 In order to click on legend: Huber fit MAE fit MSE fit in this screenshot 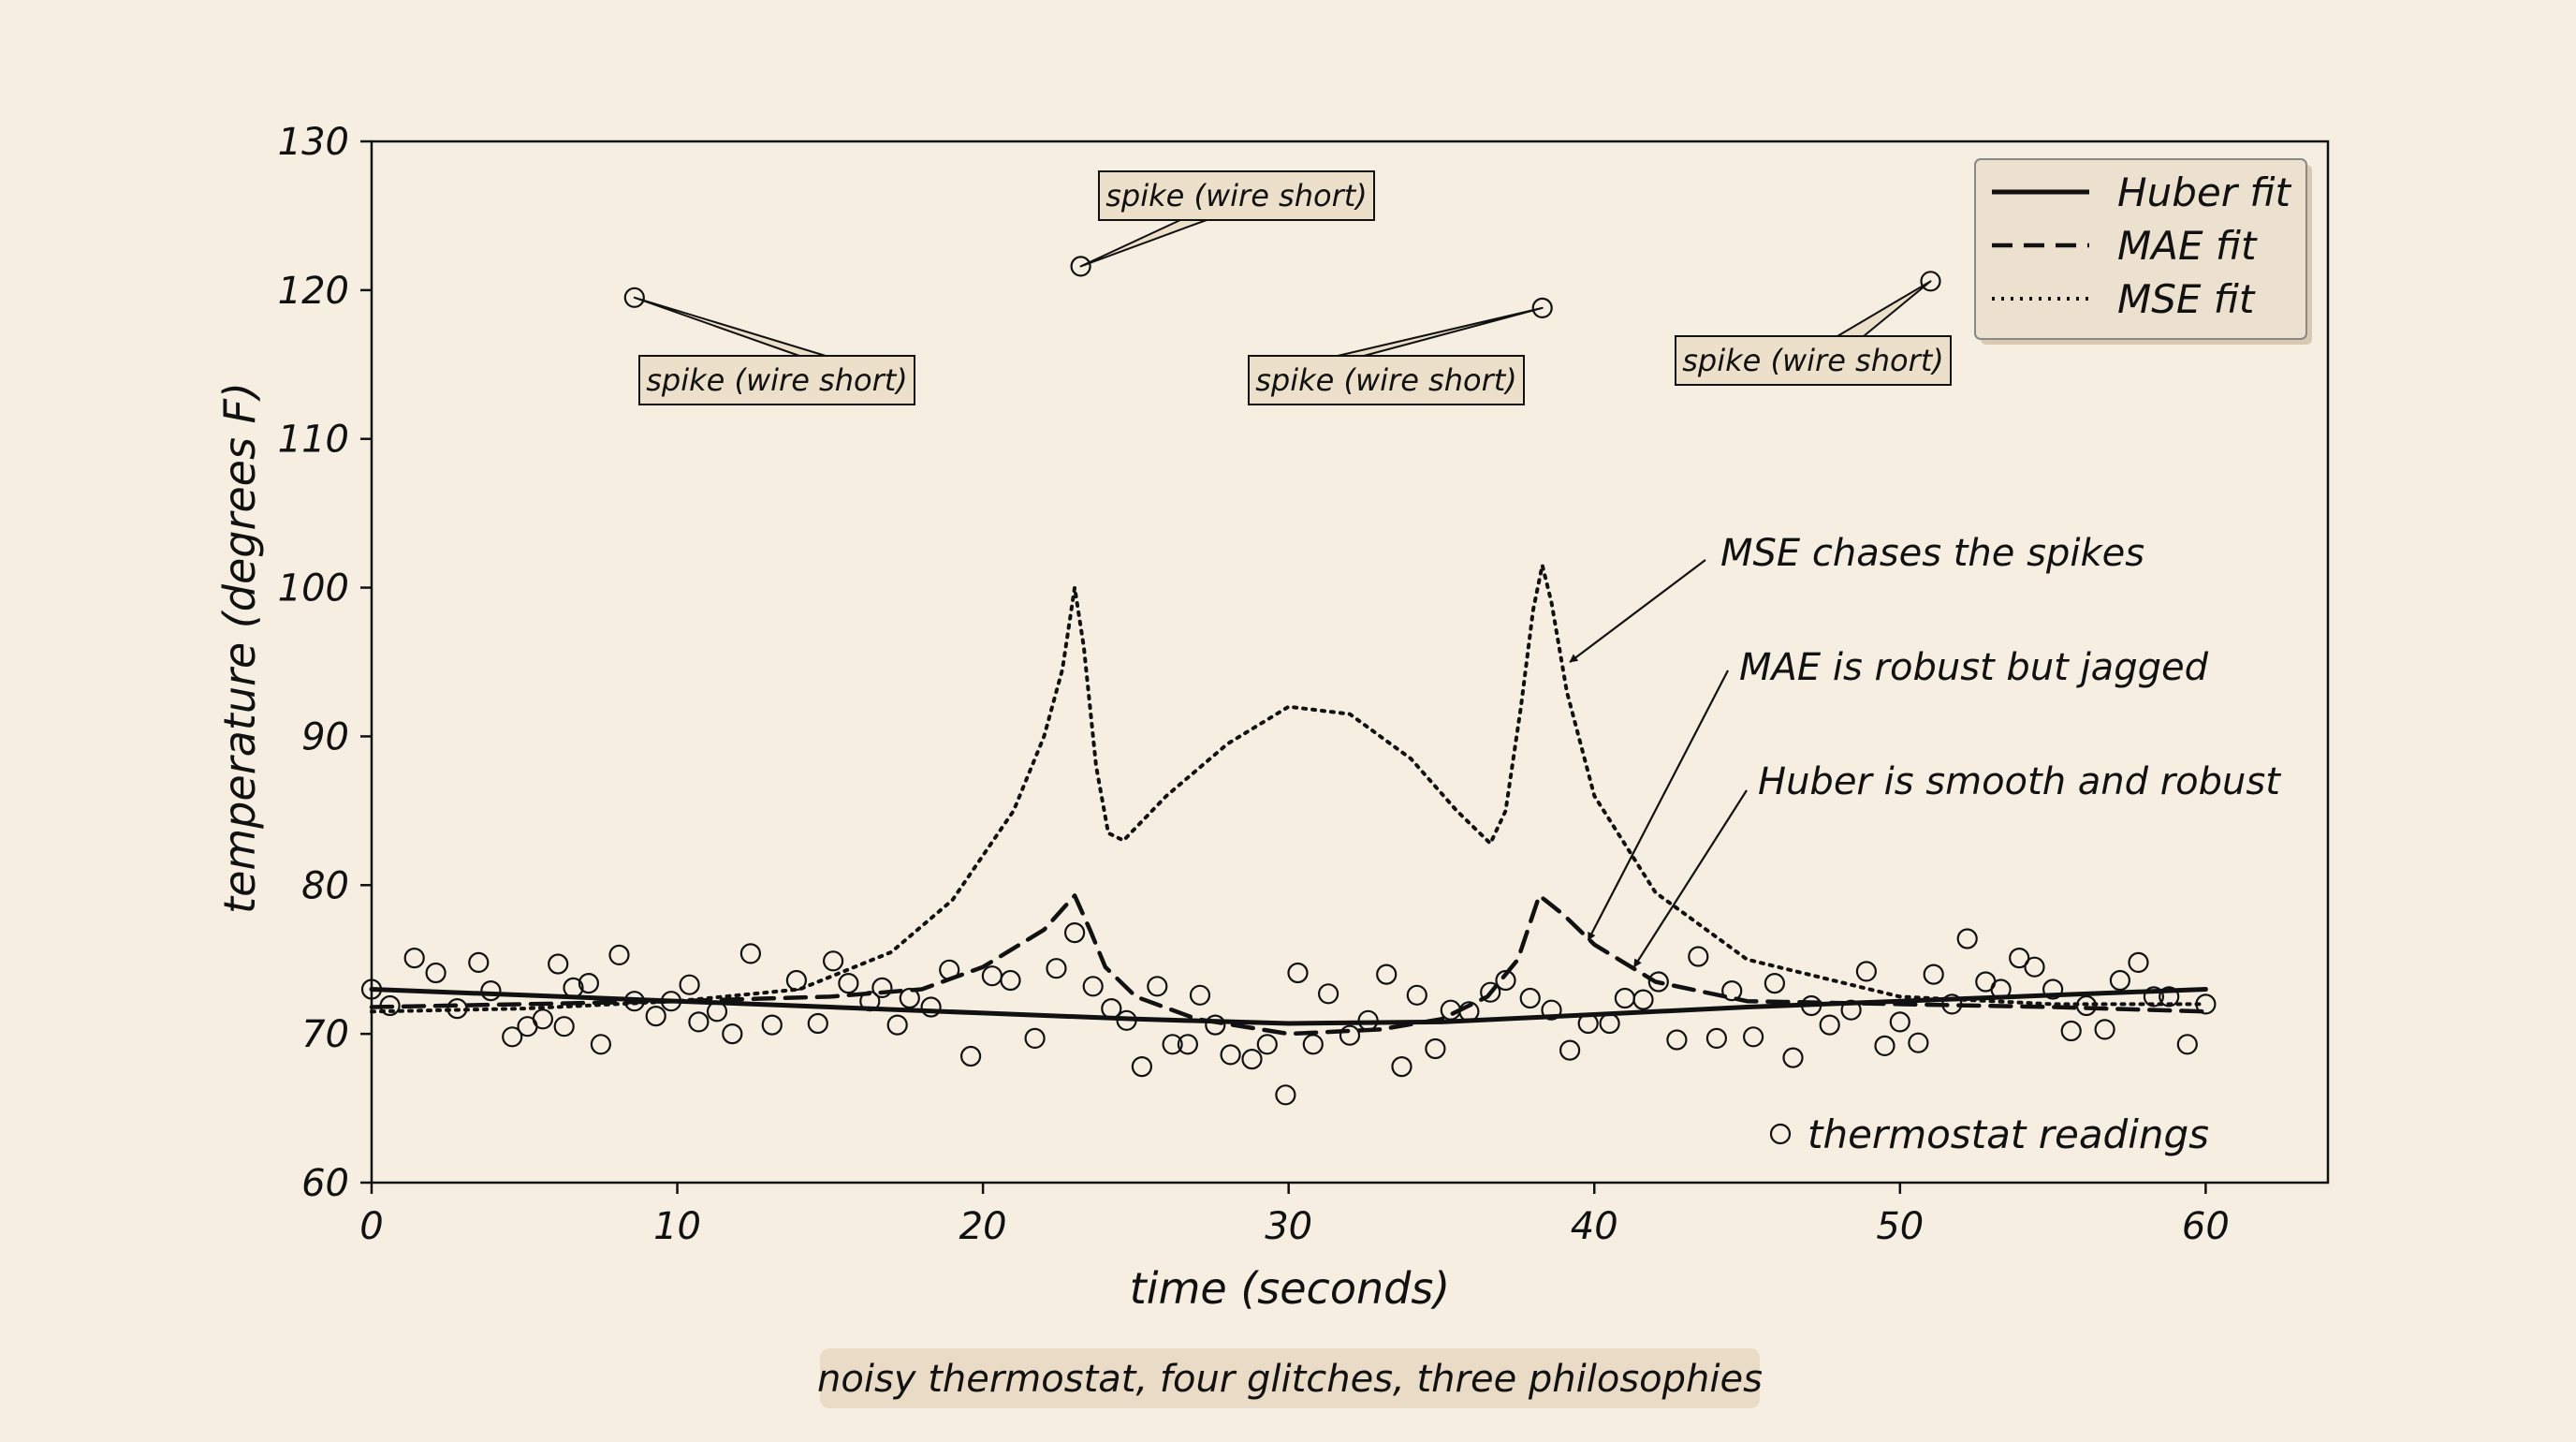, I will do `click(2143, 251)`.